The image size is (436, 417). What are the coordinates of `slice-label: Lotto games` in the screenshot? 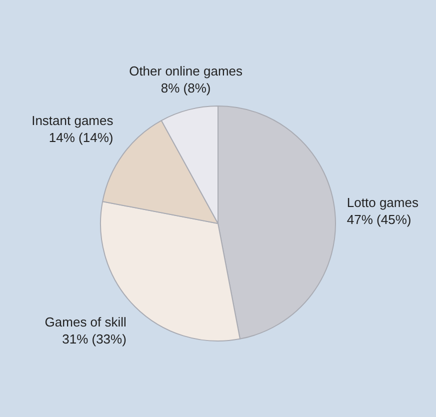 It's located at (382, 202).